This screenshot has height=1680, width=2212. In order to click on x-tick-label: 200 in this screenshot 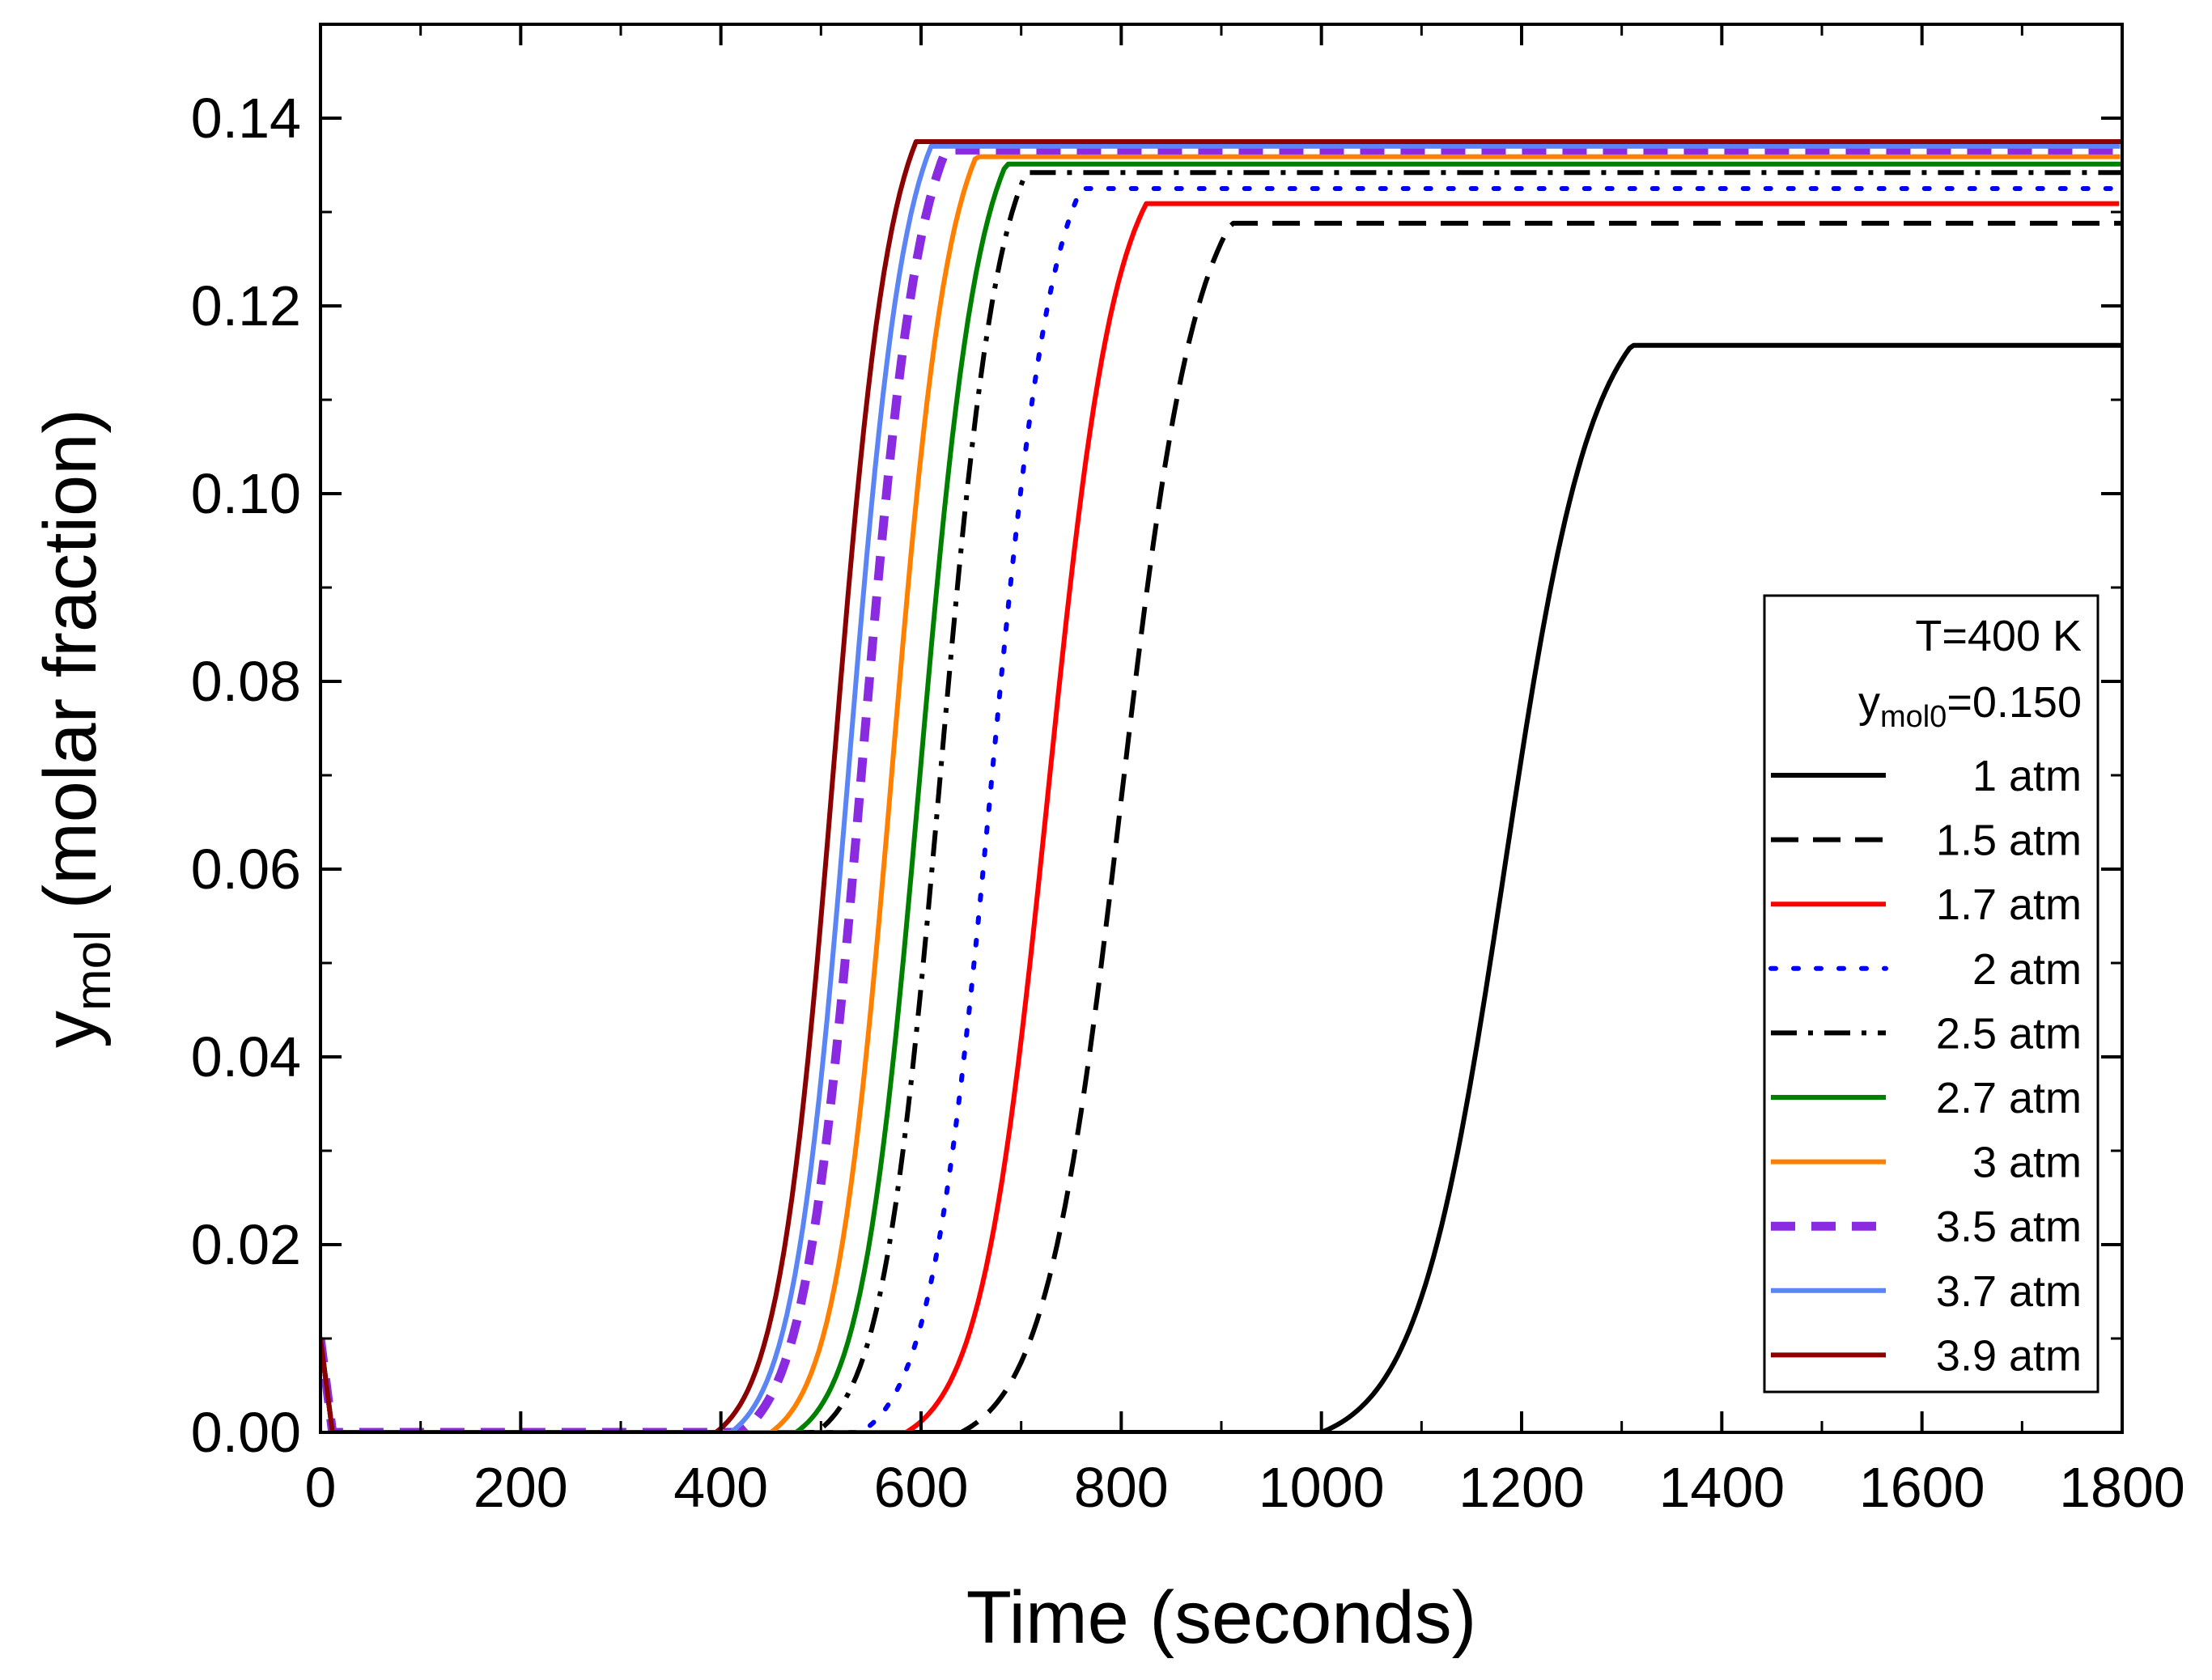, I will do `click(520, 1487)`.